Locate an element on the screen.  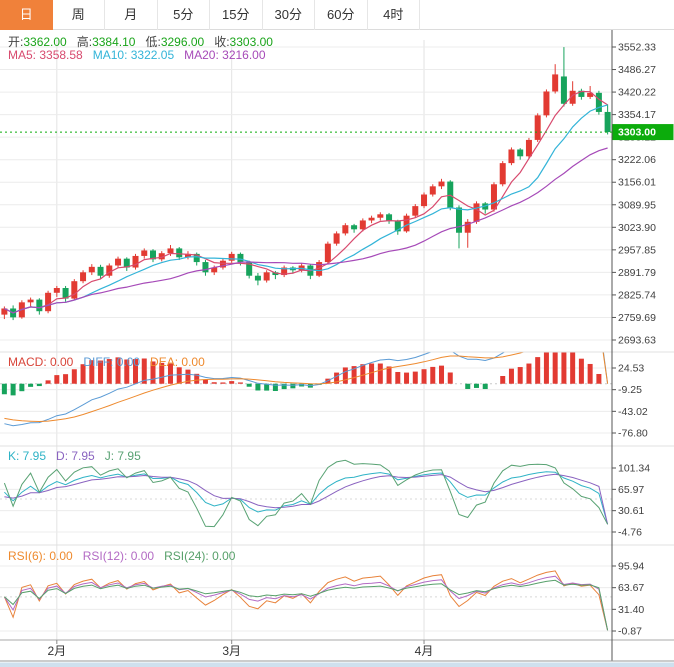
tab-15min: 15分 is located at coordinates (236, 15).